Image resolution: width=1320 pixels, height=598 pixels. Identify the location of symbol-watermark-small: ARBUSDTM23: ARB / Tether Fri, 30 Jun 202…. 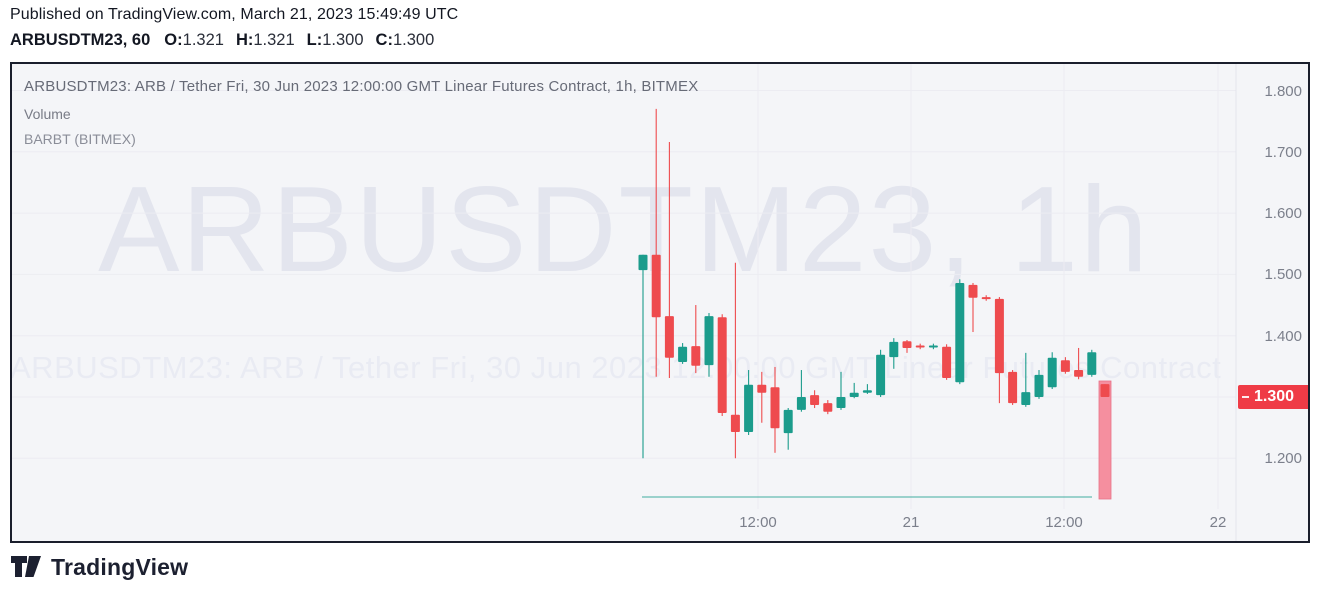
(616, 367).